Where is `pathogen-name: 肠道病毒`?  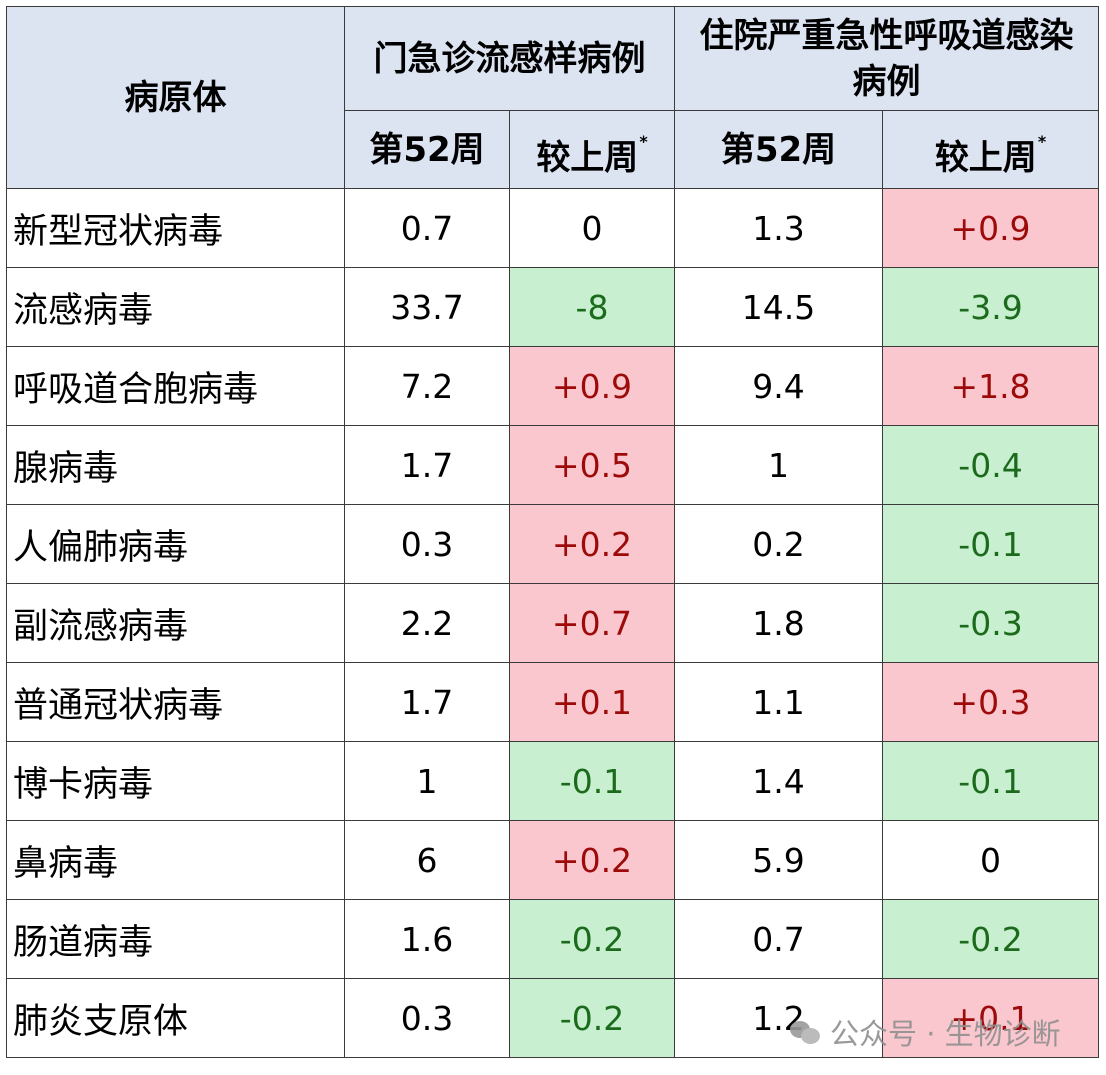
pathogen-name: 肠道病毒 is located at coordinates (175, 939).